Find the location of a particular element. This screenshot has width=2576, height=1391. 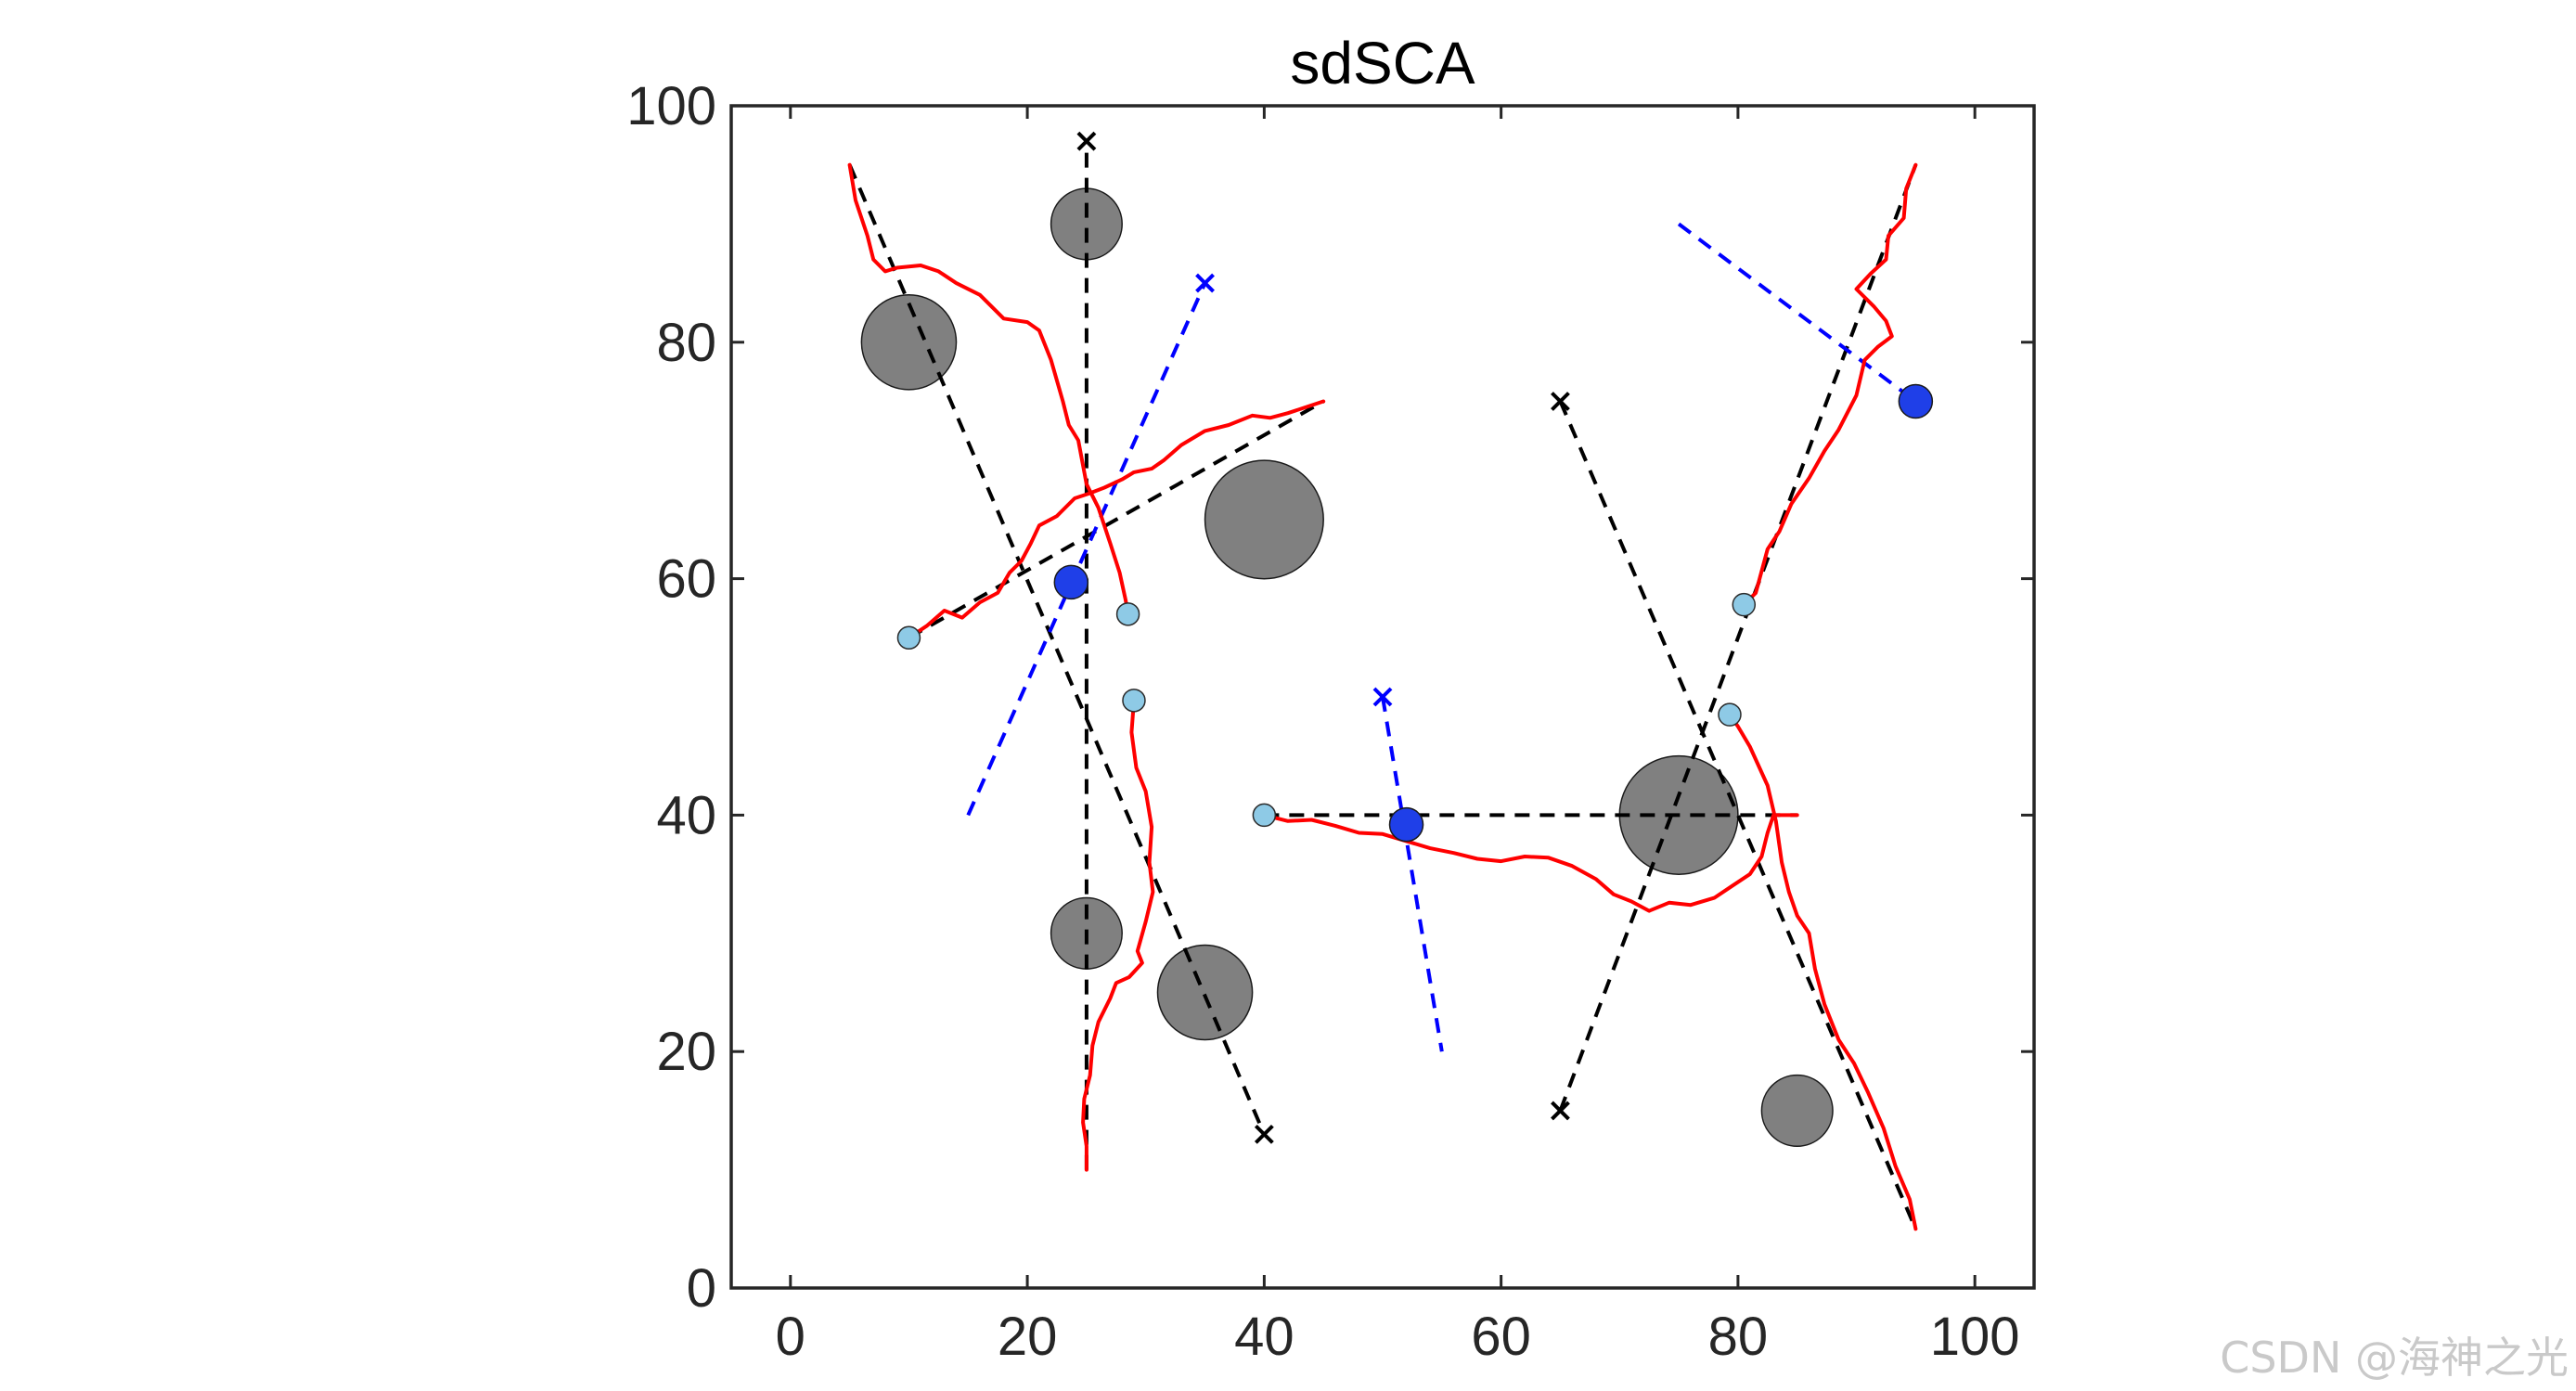

x-tick-label-0: 0 is located at coordinates (790, 1337).